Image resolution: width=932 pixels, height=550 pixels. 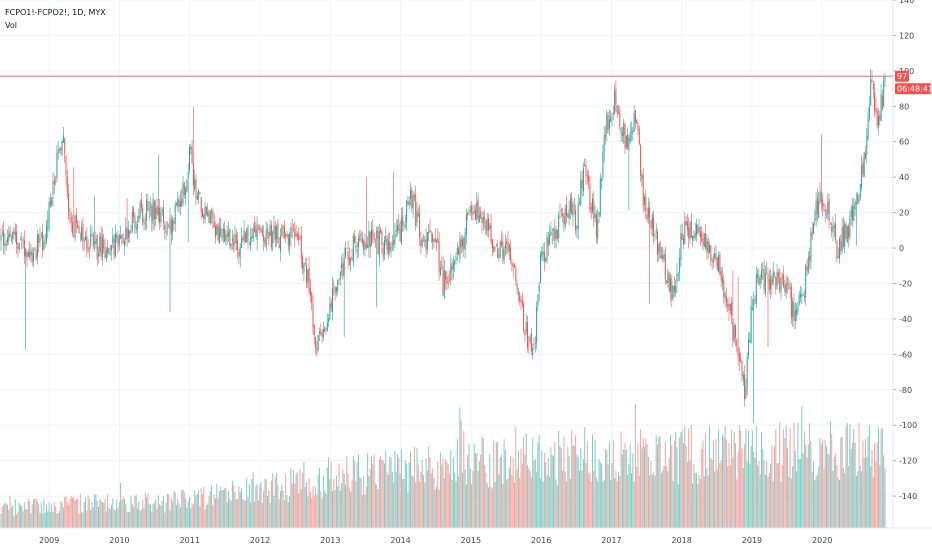 What do you see at coordinates (822, 540) in the screenshot?
I see `time-tick-label: 2020` at bounding box center [822, 540].